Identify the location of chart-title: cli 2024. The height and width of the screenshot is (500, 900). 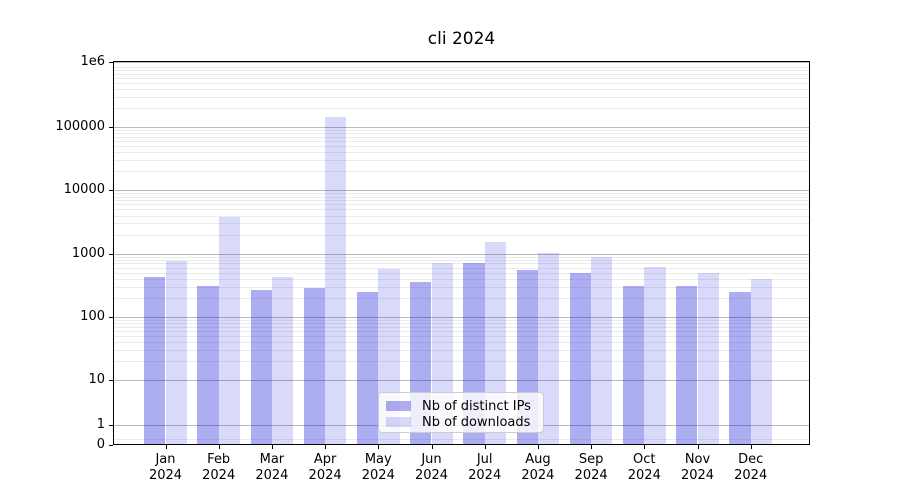
(461, 39).